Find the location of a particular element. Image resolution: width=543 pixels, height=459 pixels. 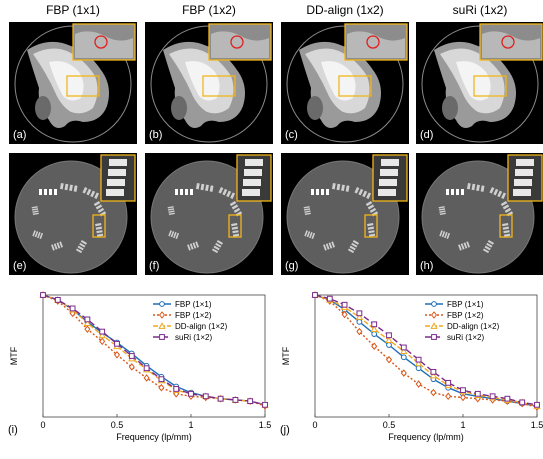

roi-circle is located at coordinates (101, 42).